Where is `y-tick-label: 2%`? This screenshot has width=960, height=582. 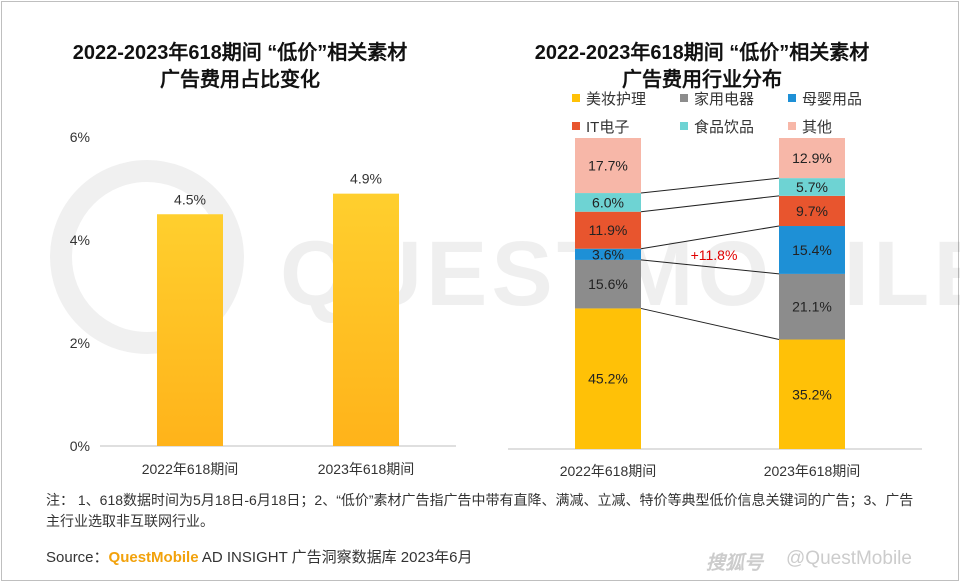 y-tick-label: 2% is located at coordinates (80, 343).